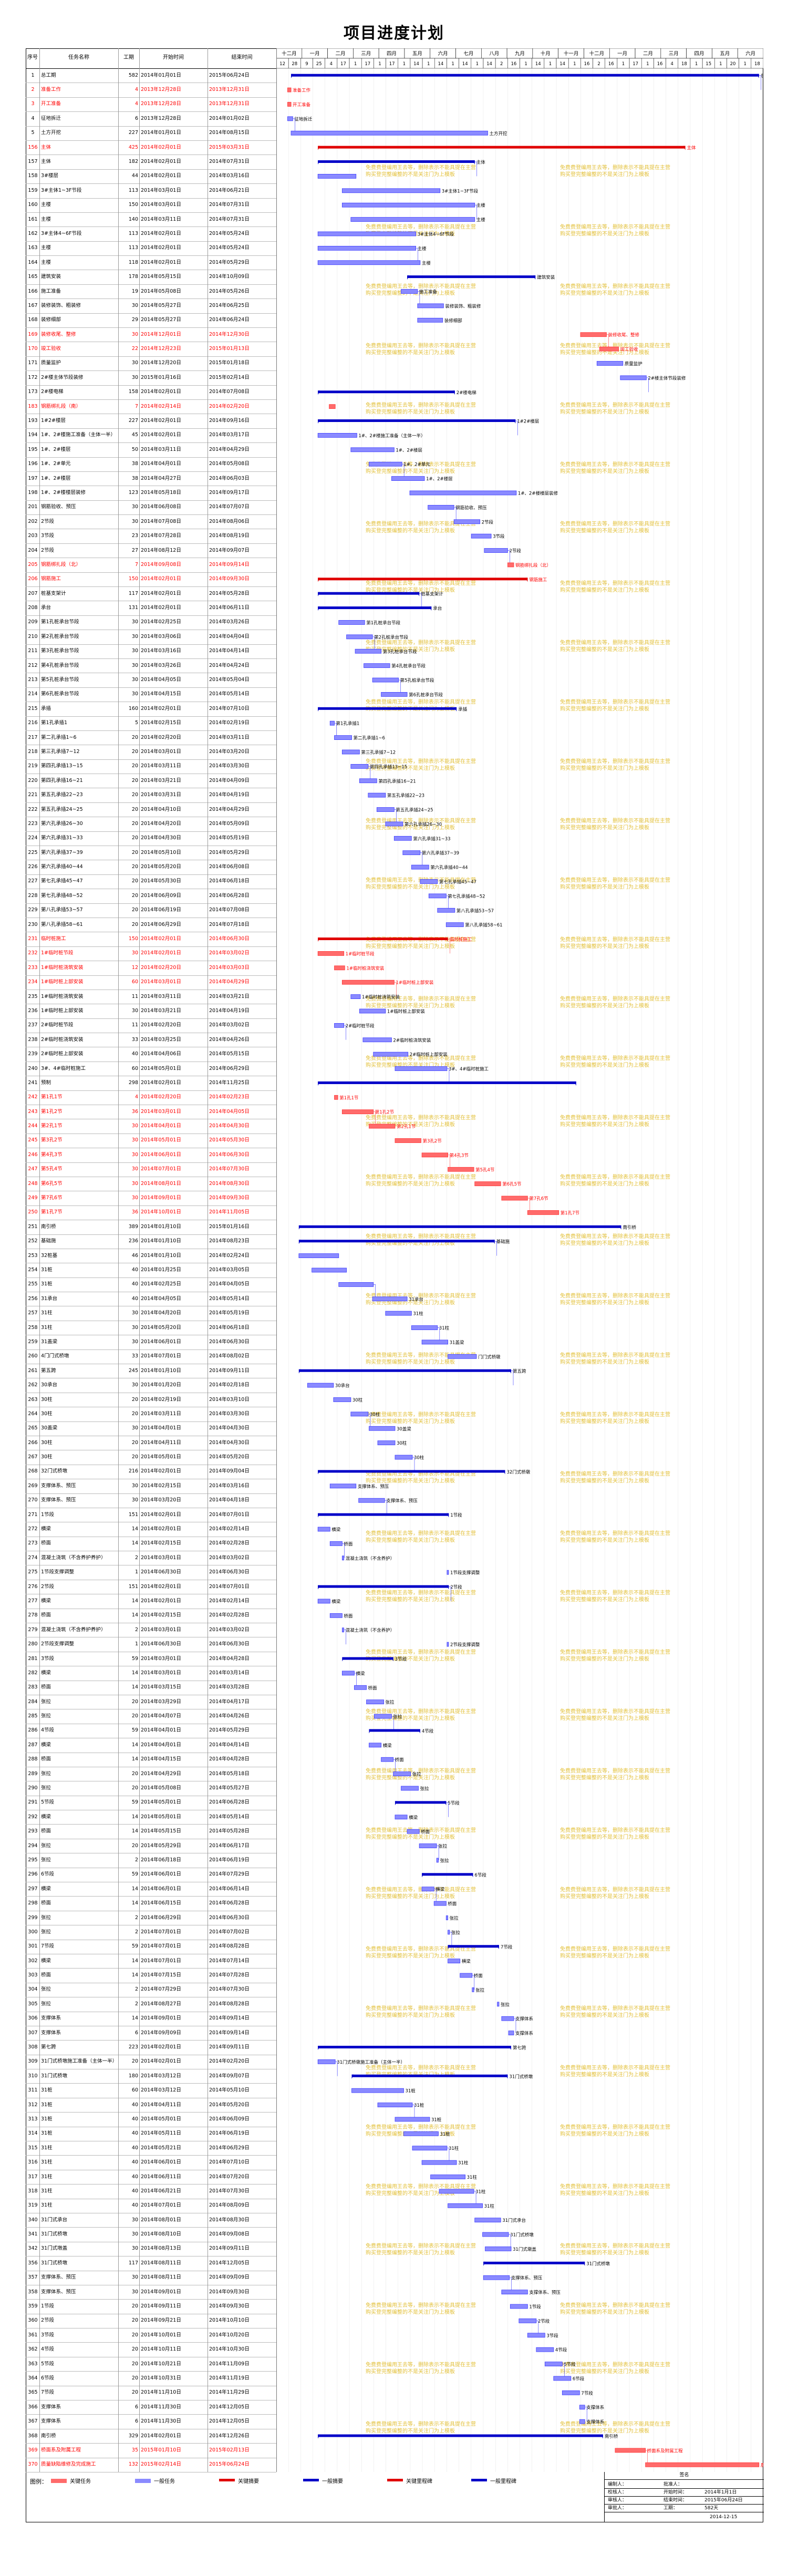  What do you see at coordinates (675, 2492) in the screenshot?
I see `signoff-cell: 开始时间：` at bounding box center [675, 2492].